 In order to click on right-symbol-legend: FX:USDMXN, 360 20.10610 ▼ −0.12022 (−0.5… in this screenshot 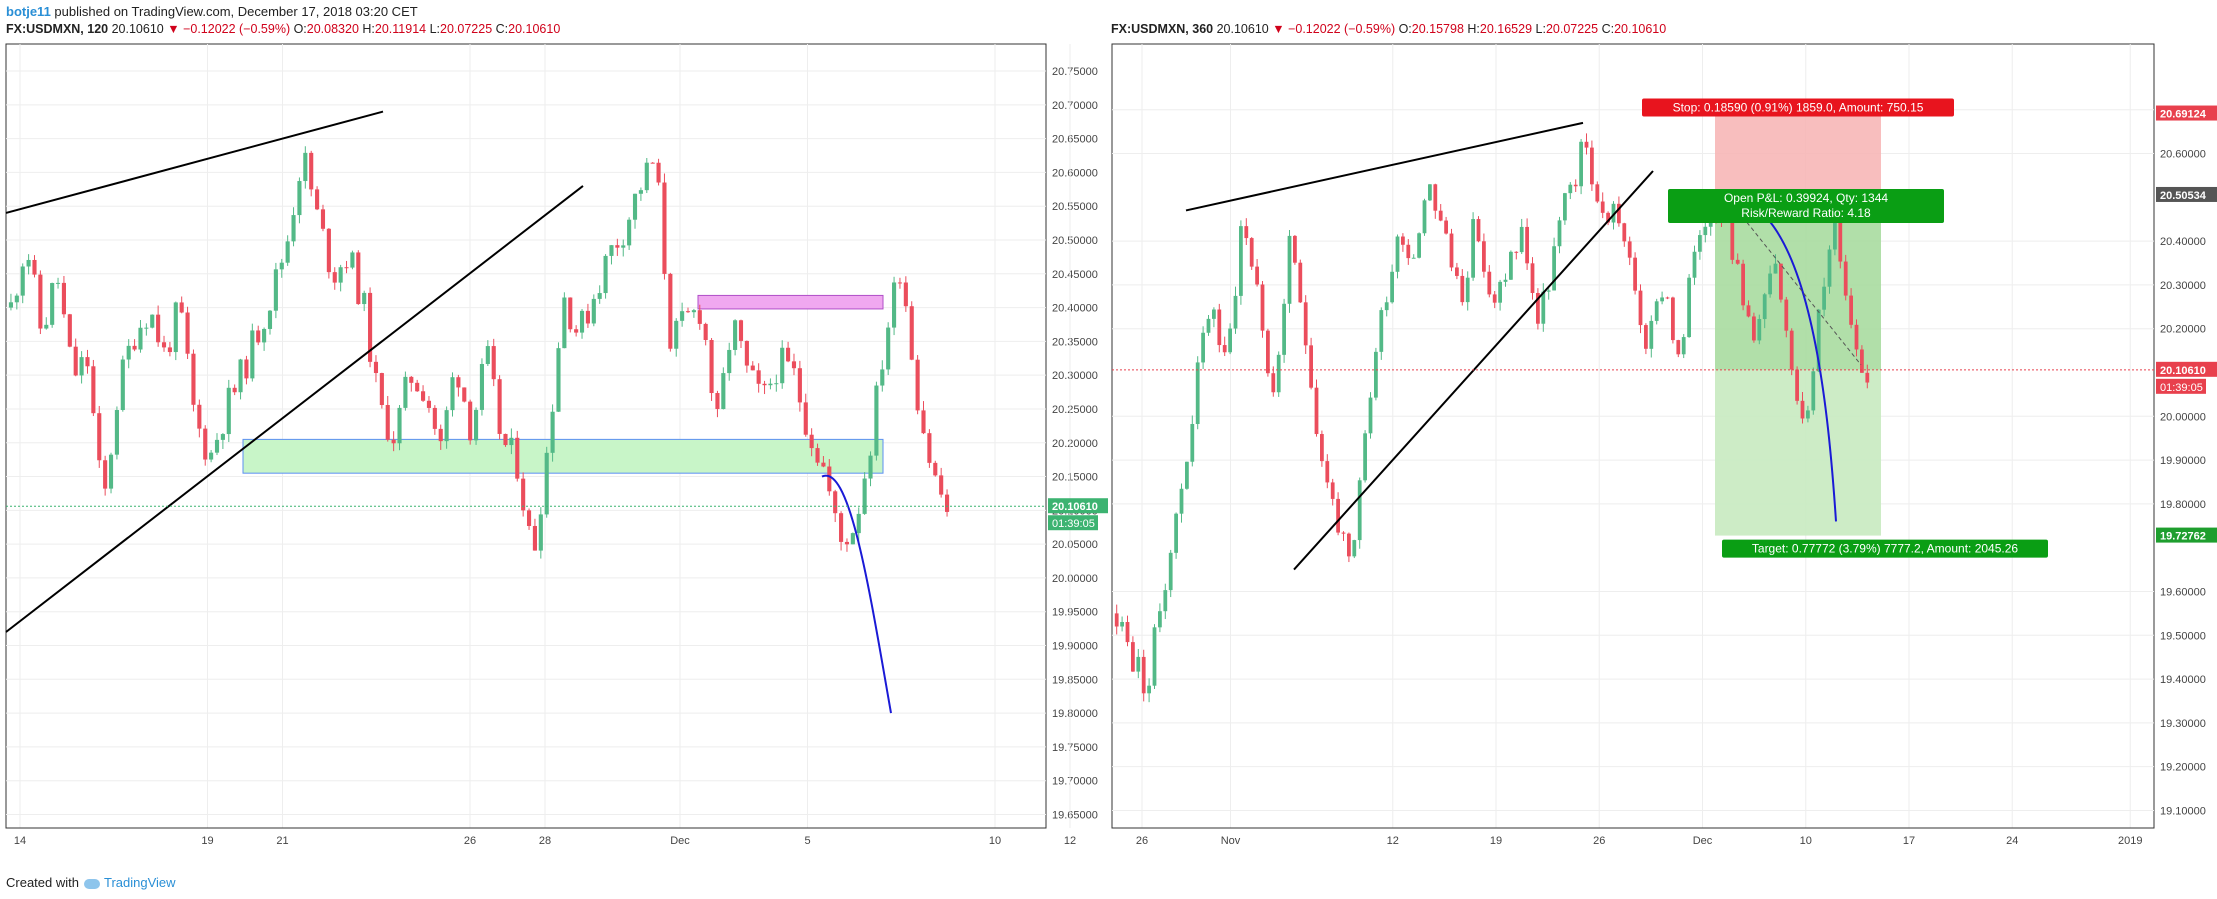, I will do `click(1389, 29)`.